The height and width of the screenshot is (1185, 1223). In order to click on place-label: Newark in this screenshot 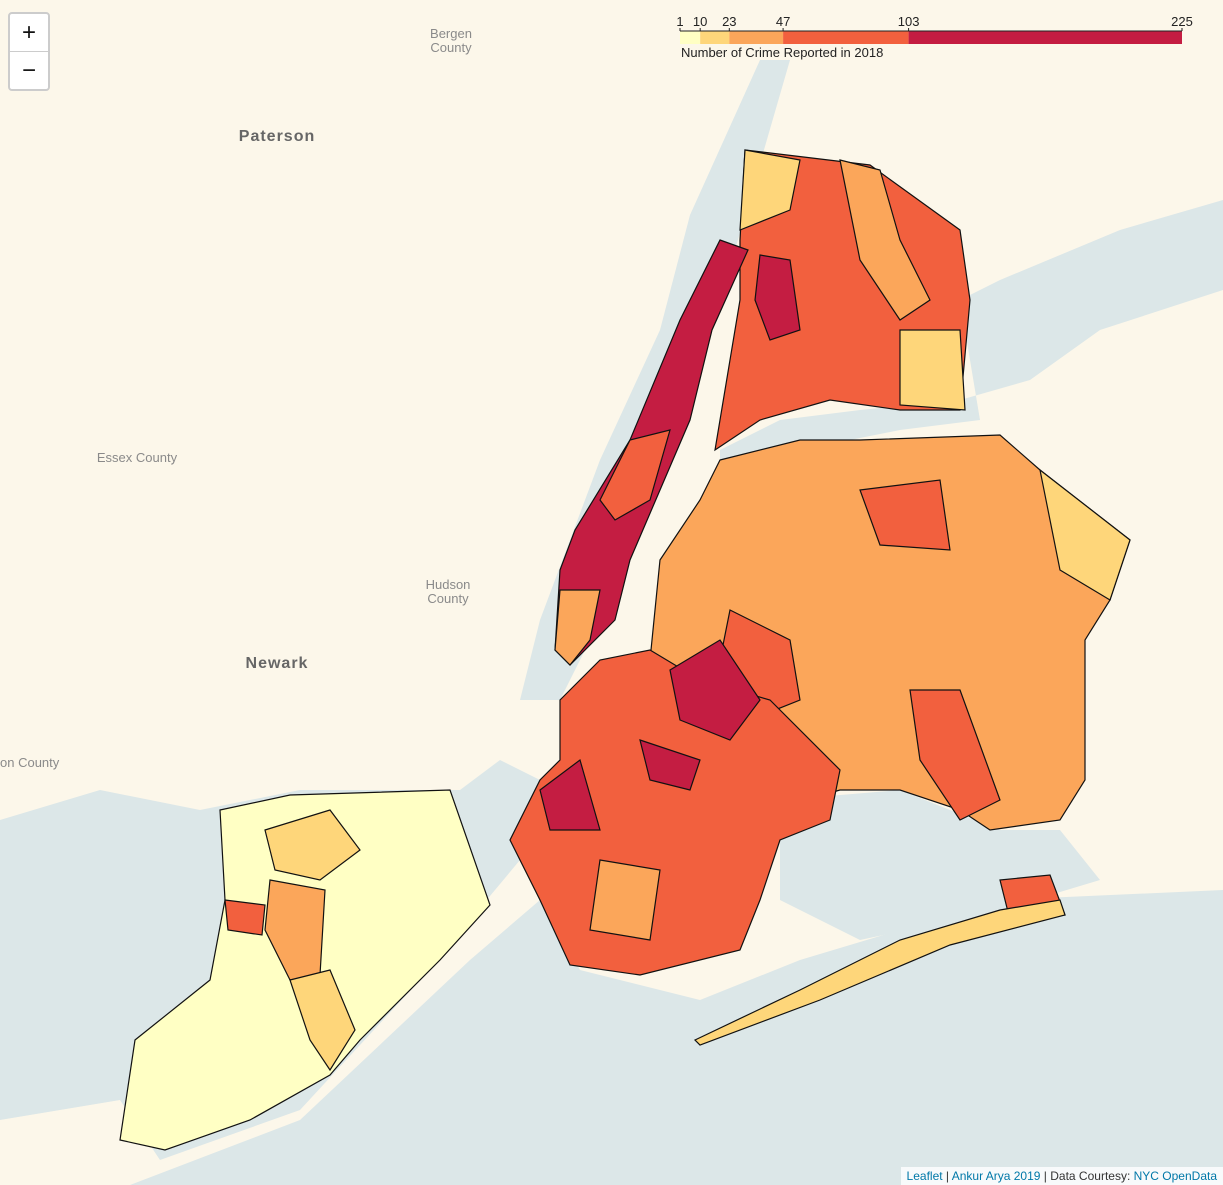, I will do `click(277, 663)`.